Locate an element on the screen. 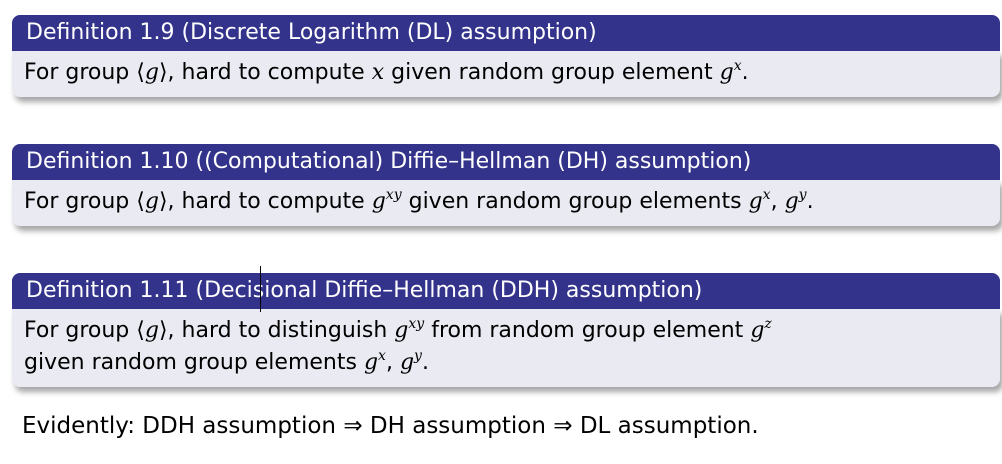 Image resolution: width=1002 pixels, height=464 pixels. body-text: given random group element is located at coordinates (552, 72).